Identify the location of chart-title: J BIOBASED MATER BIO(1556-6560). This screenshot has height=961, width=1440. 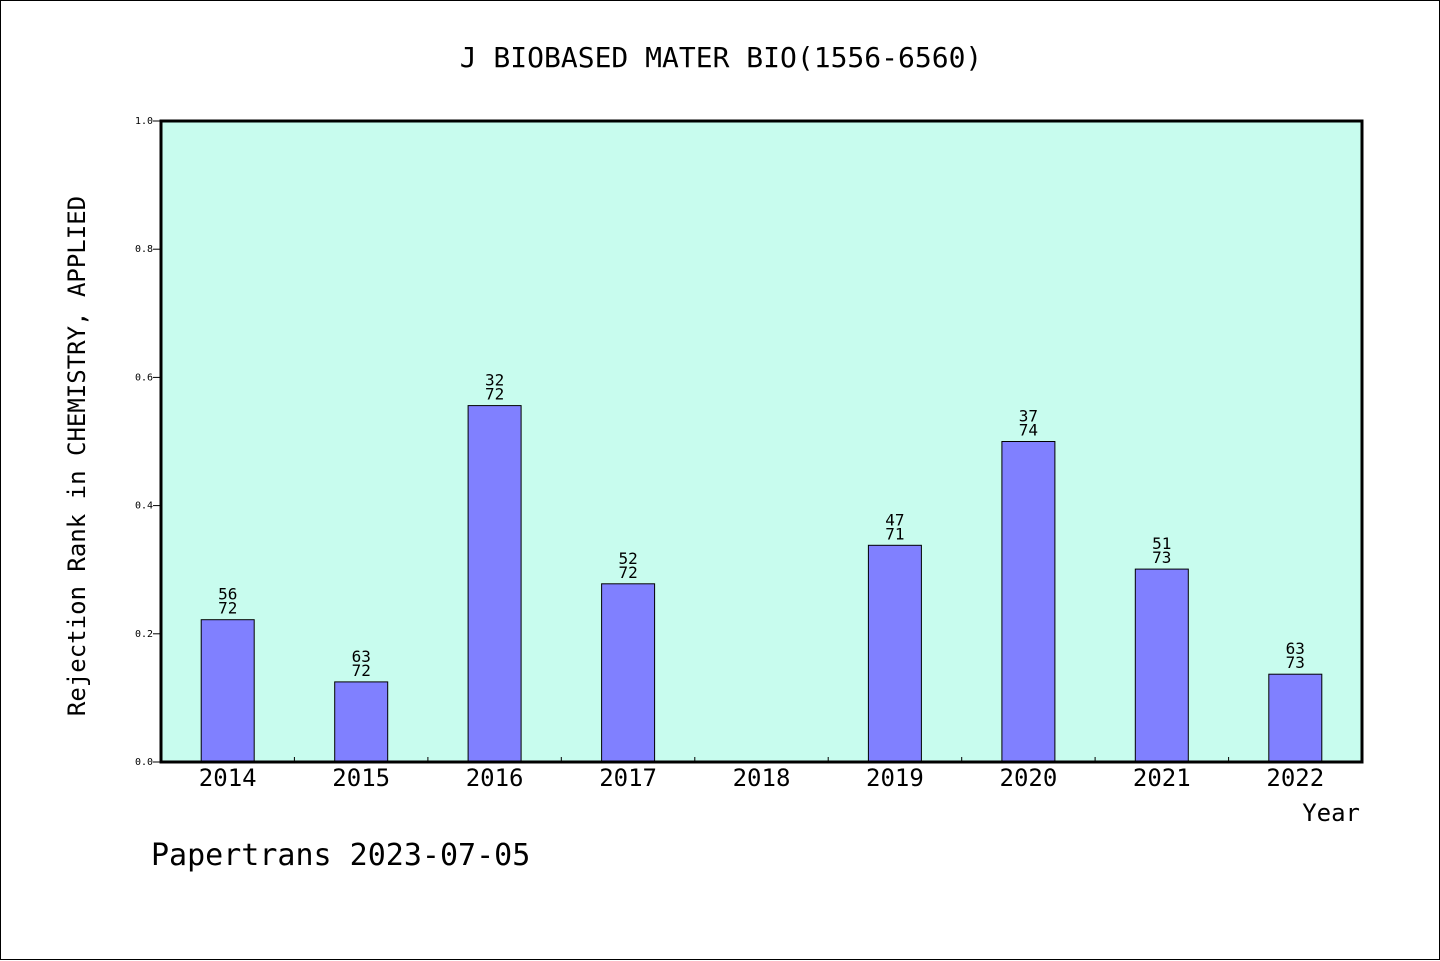
(721, 57).